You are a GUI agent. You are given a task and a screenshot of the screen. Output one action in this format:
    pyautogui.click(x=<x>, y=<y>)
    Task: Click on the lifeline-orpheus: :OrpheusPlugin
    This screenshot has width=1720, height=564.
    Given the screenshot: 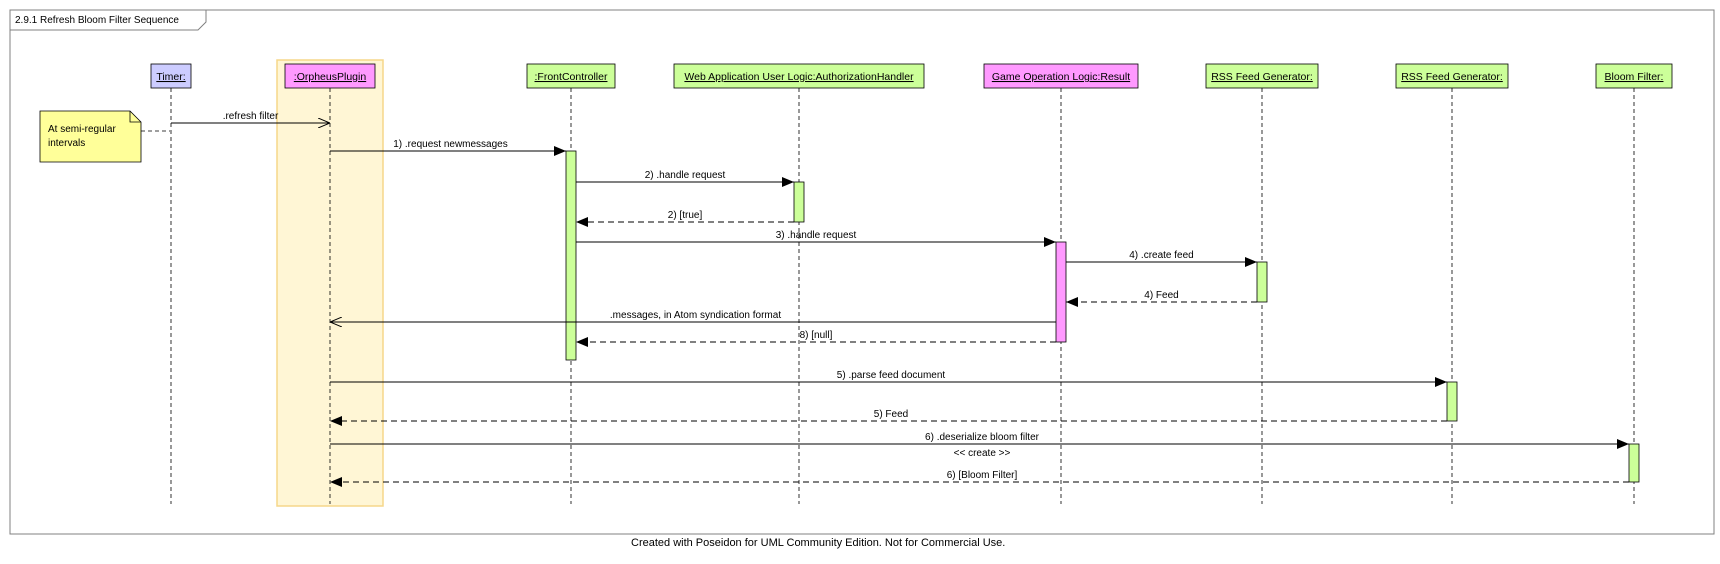 What is the action you would take?
    pyautogui.click(x=330, y=283)
    